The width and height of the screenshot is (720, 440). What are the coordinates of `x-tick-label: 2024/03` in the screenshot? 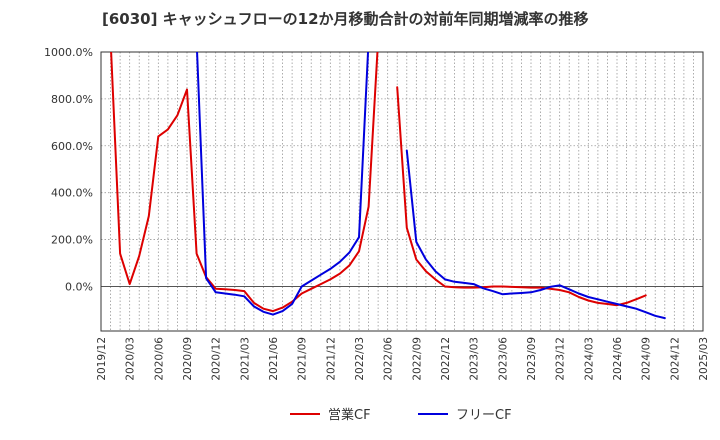 It's located at (589, 359).